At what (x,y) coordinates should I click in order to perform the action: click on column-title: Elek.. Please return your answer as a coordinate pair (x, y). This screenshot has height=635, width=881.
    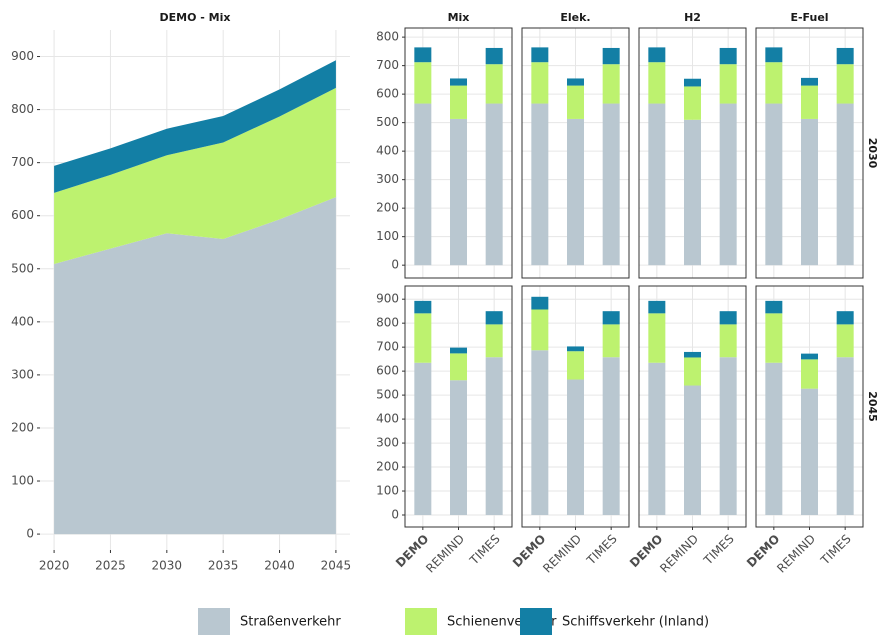
    Looking at the image, I should click on (575, 17).